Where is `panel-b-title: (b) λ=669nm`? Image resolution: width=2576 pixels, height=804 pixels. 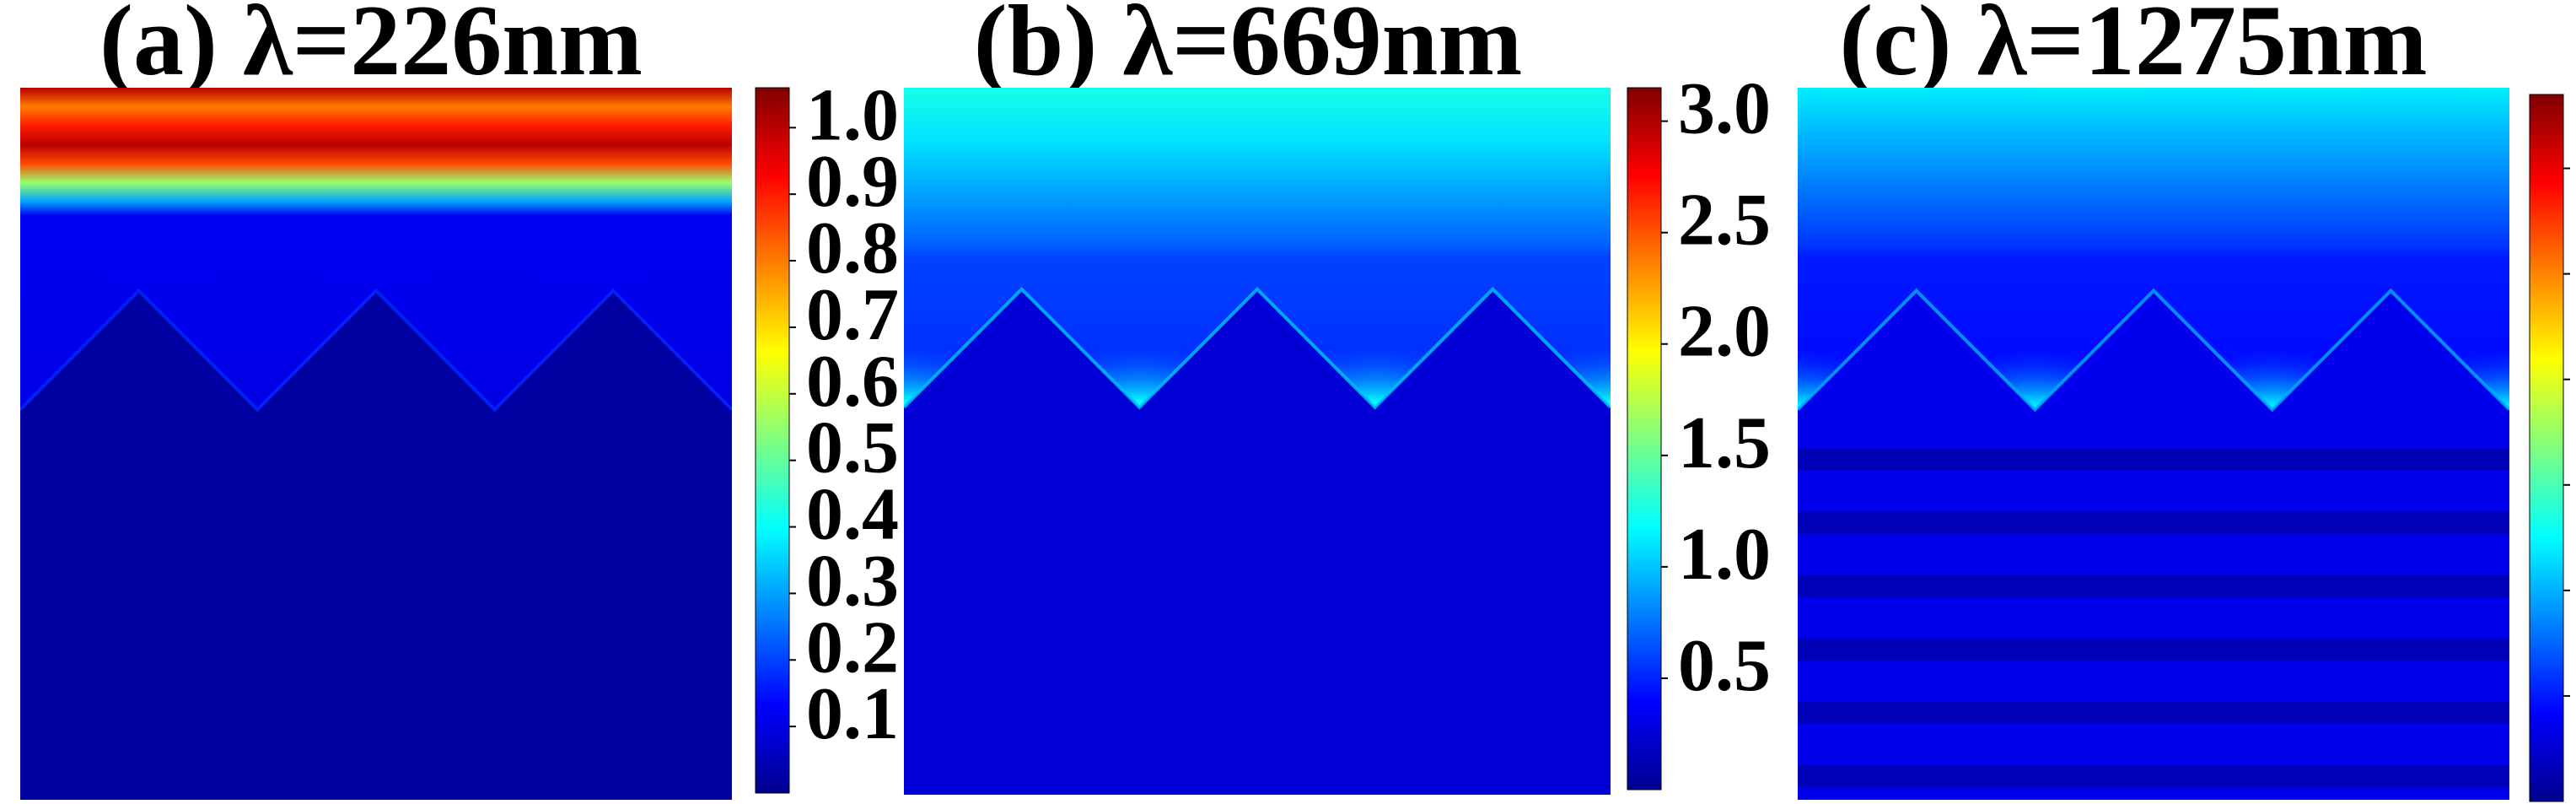 panel-b-title: (b) λ=669nm is located at coordinates (1249, 48).